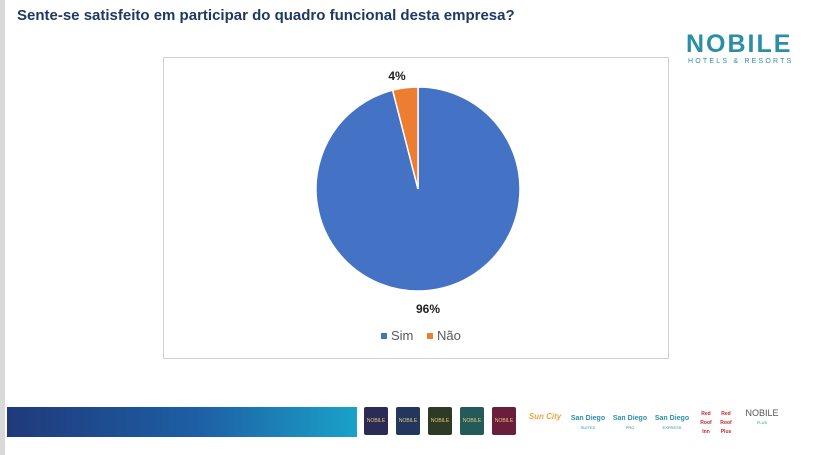 The height and width of the screenshot is (455, 828). What do you see at coordinates (630, 422) in the screenshot?
I see `brand-san-diego-pro-logo: San Diego PRO` at bounding box center [630, 422].